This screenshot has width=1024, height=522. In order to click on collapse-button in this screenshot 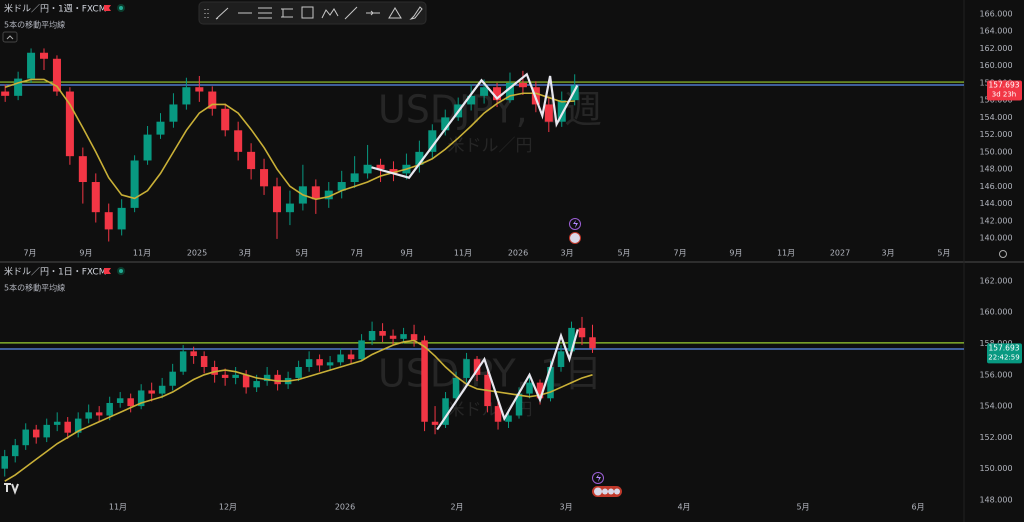, I will do `click(10, 37)`.